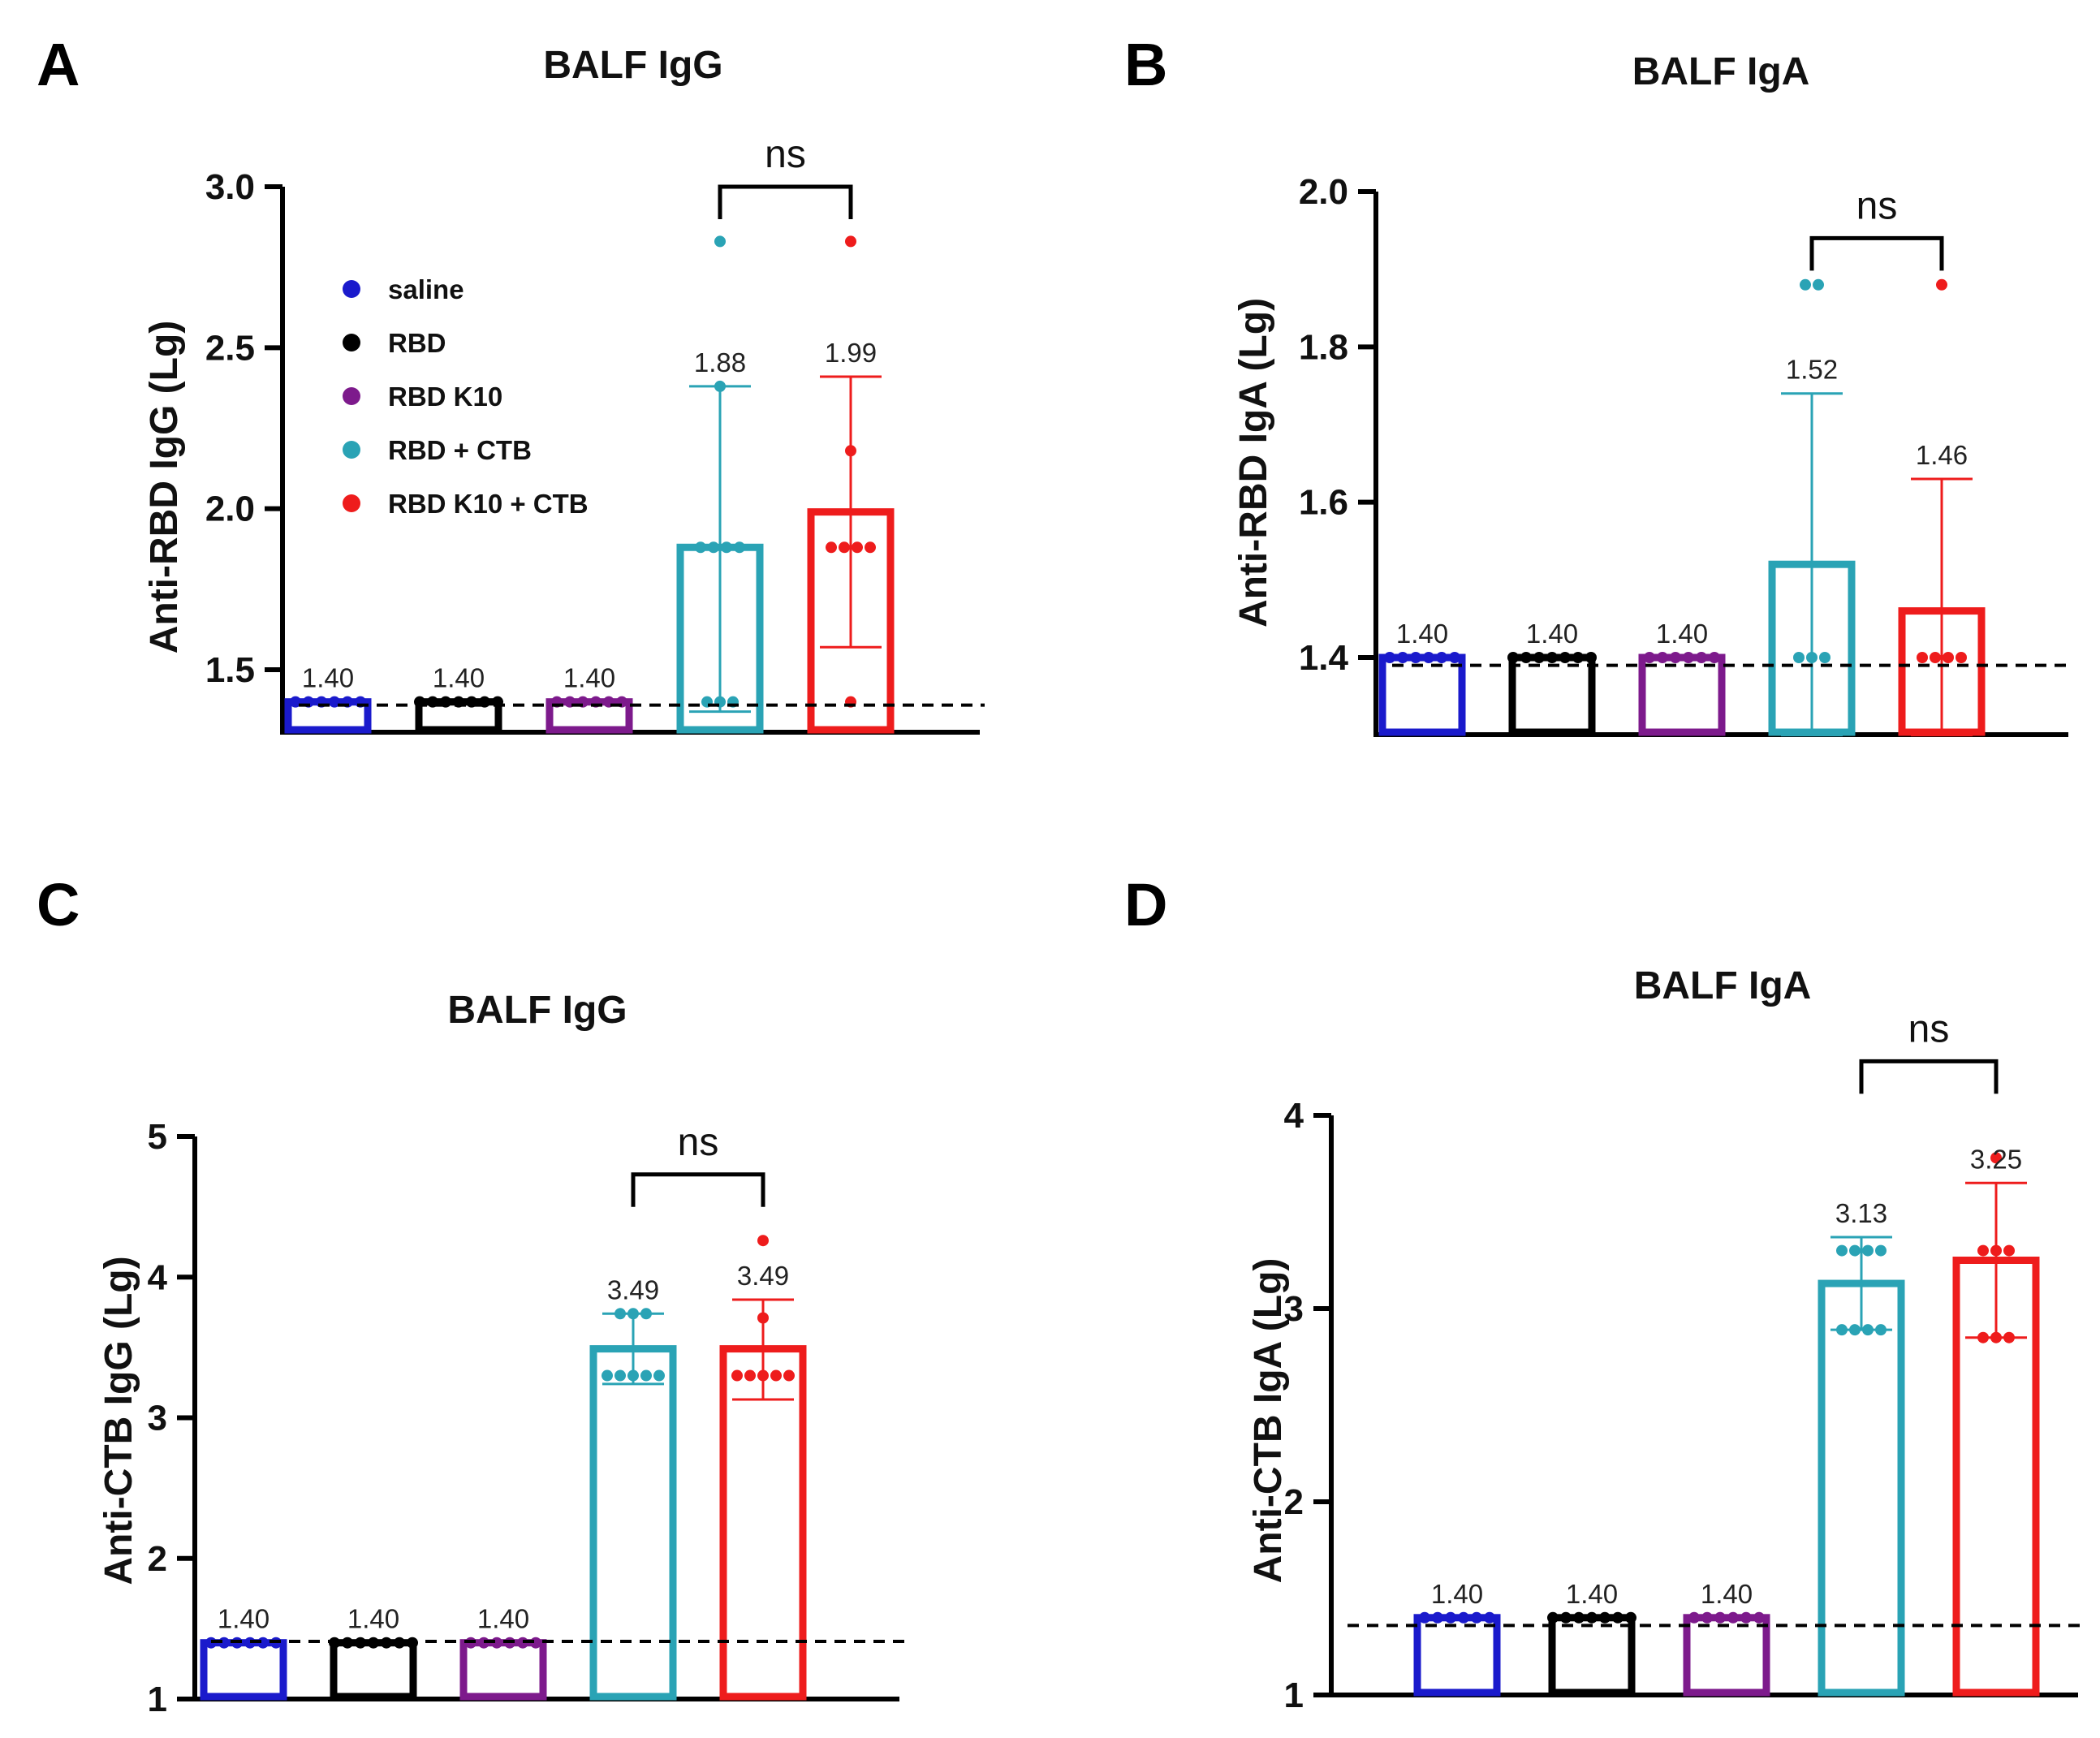 Image resolution: width=2100 pixels, height=1738 pixels. I want to click on chart-a-value-label: 1.88, so click(720, 362).